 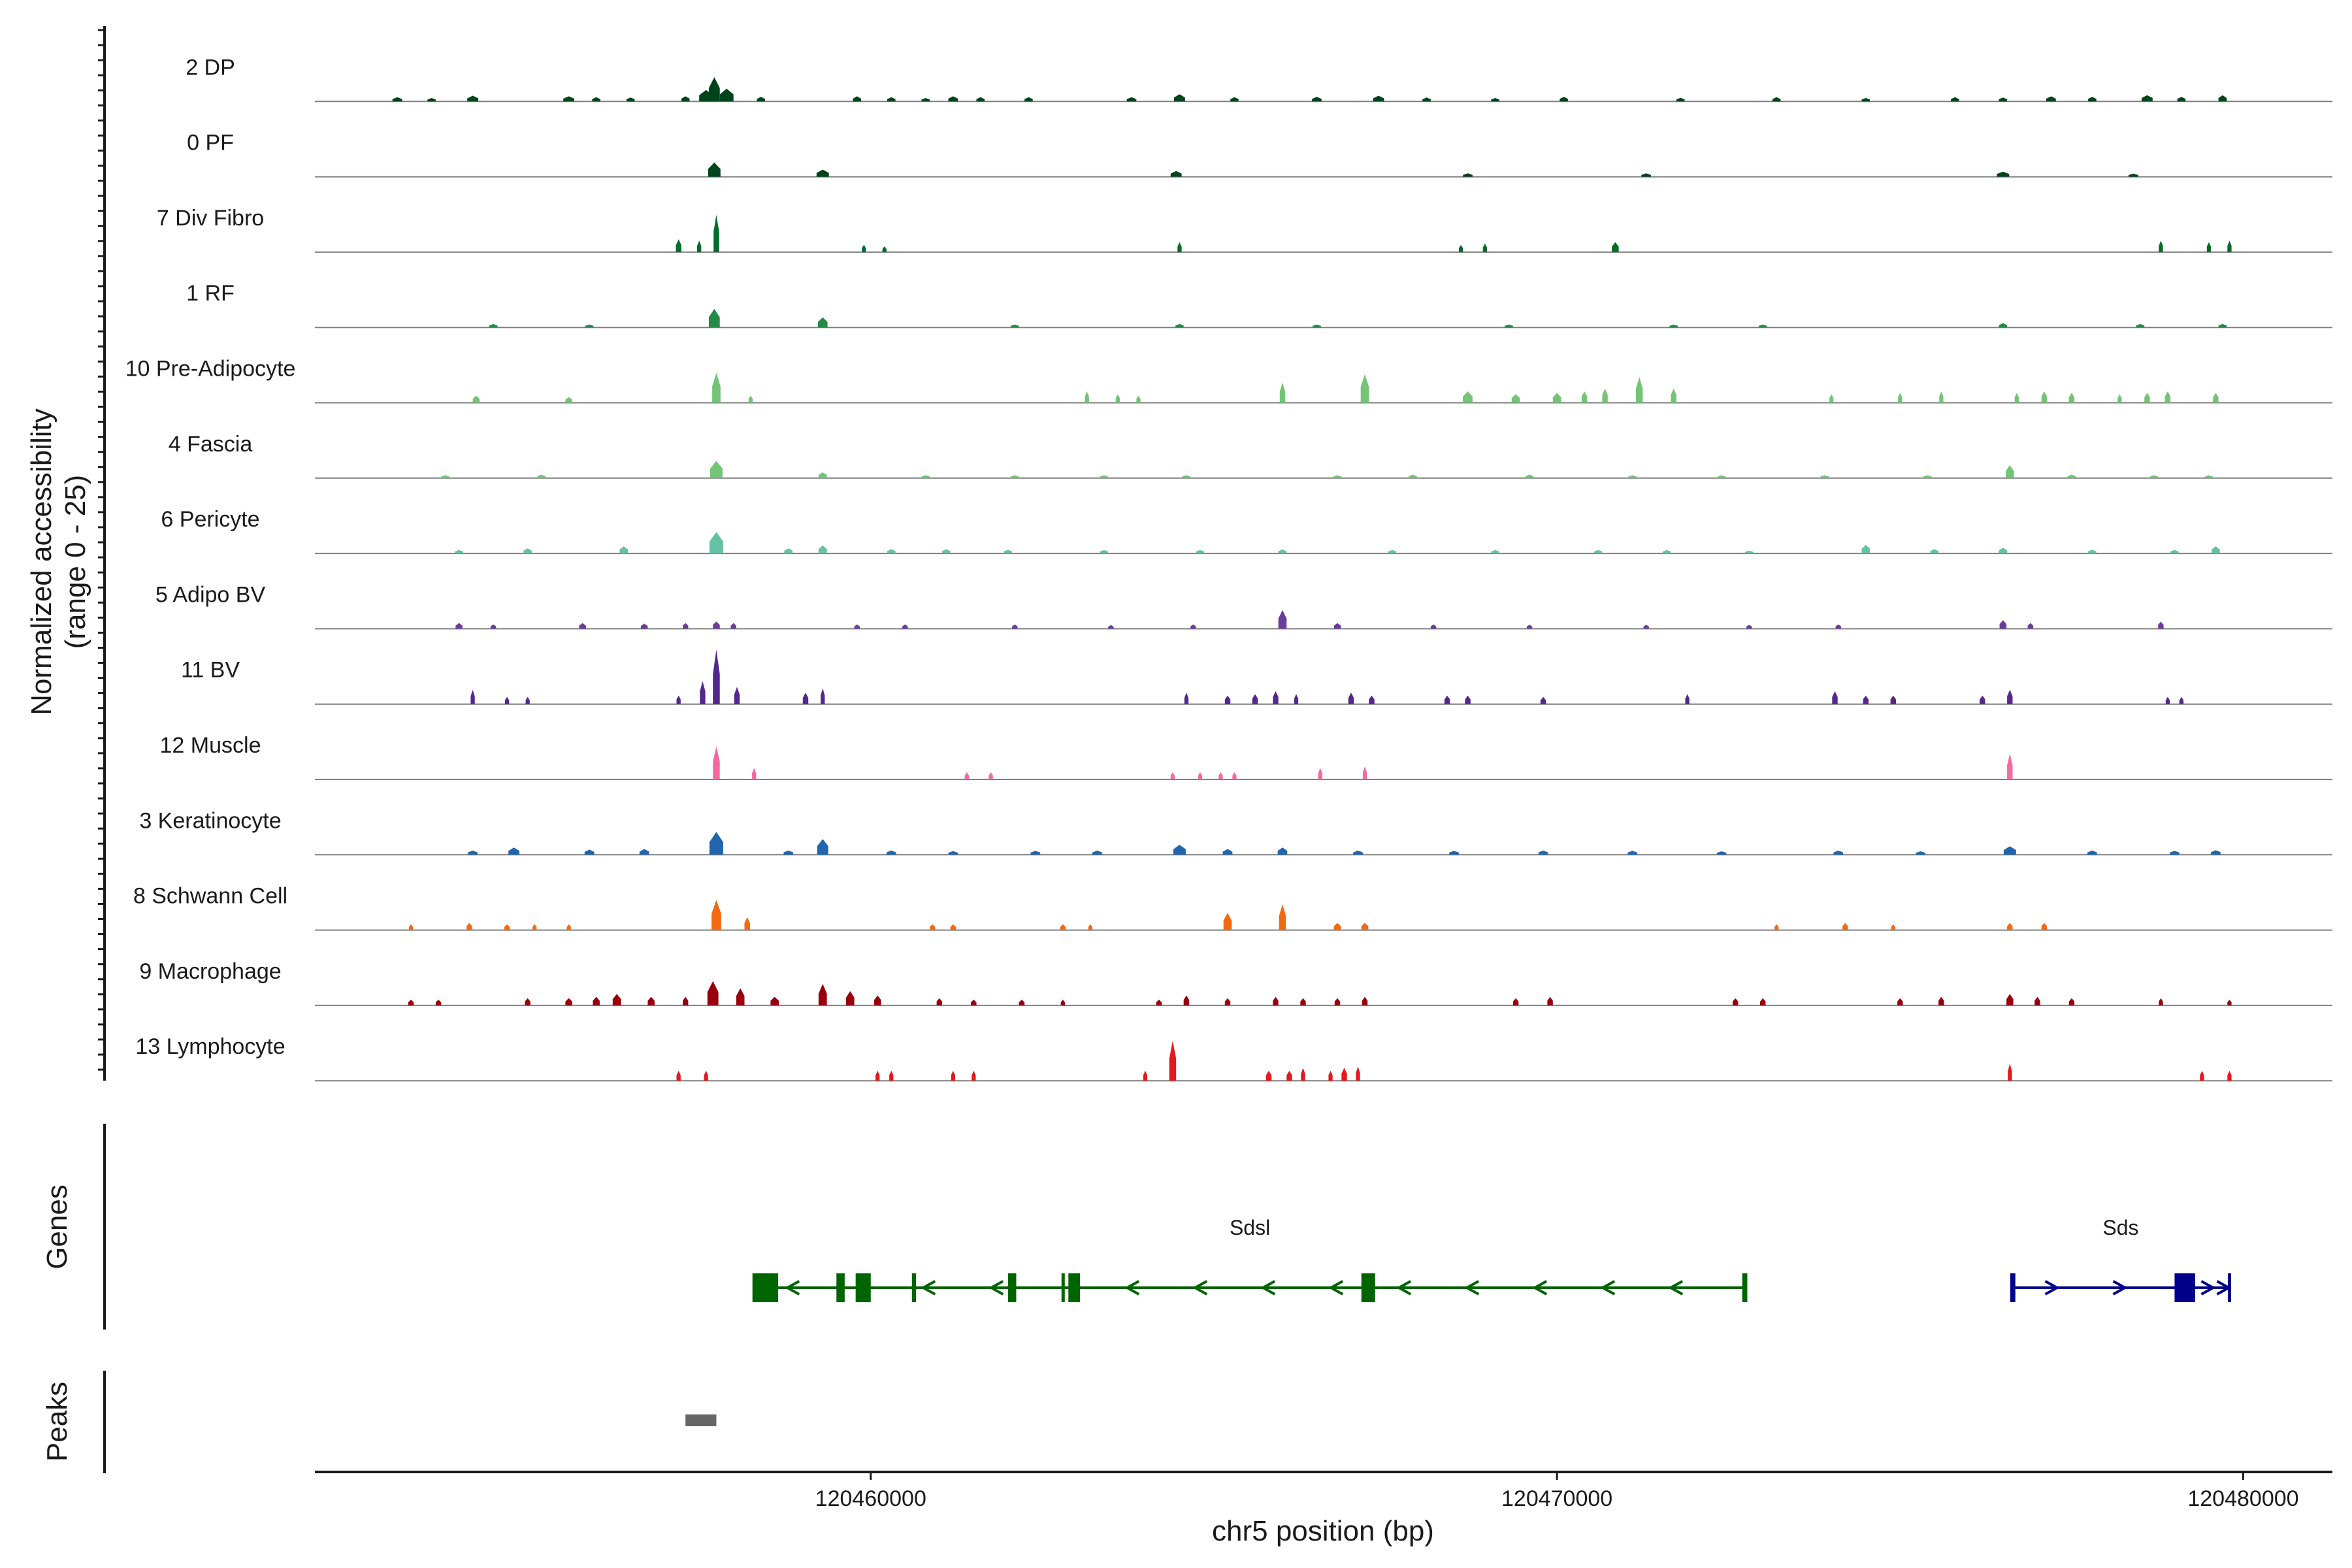 What do you see at coordinates (1232, 907) in the screenshot?
I see `track-8-schwann-cell: 8 Schwann Cell` at bounding box center [1232, 907].